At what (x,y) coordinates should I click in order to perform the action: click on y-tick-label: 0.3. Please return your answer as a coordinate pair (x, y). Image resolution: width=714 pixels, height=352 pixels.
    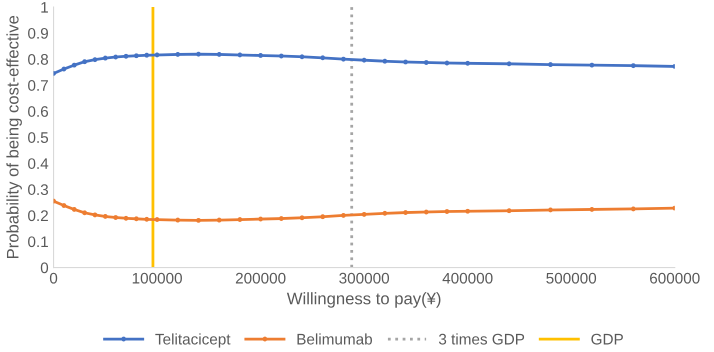
    Looking at the image, I should click on (38, 190).